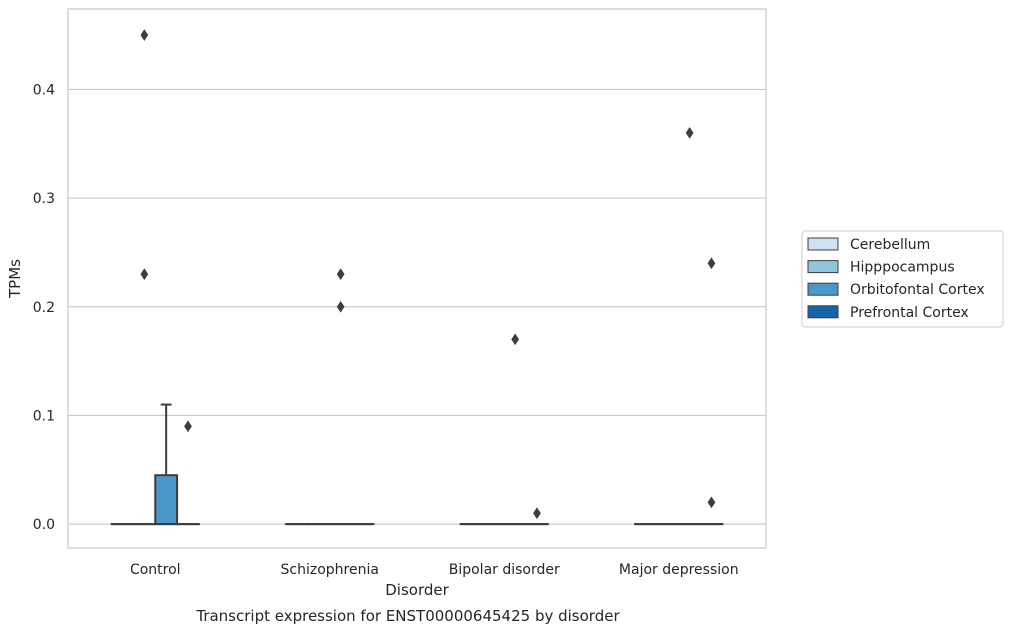 The height and width of the screenshot is (634, 1014). Describe the element at coordinates (917, 290) in the screenshot. I see `legend-label: Orbitofontal Cortex` at that location.